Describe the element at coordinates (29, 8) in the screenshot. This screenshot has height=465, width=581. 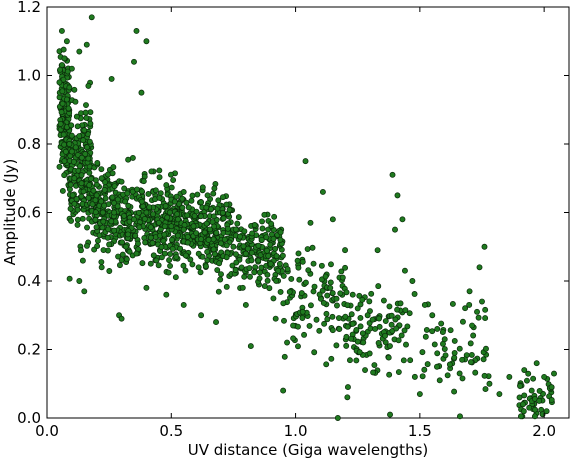
I see `y-tick-label: 1.2` at that location.